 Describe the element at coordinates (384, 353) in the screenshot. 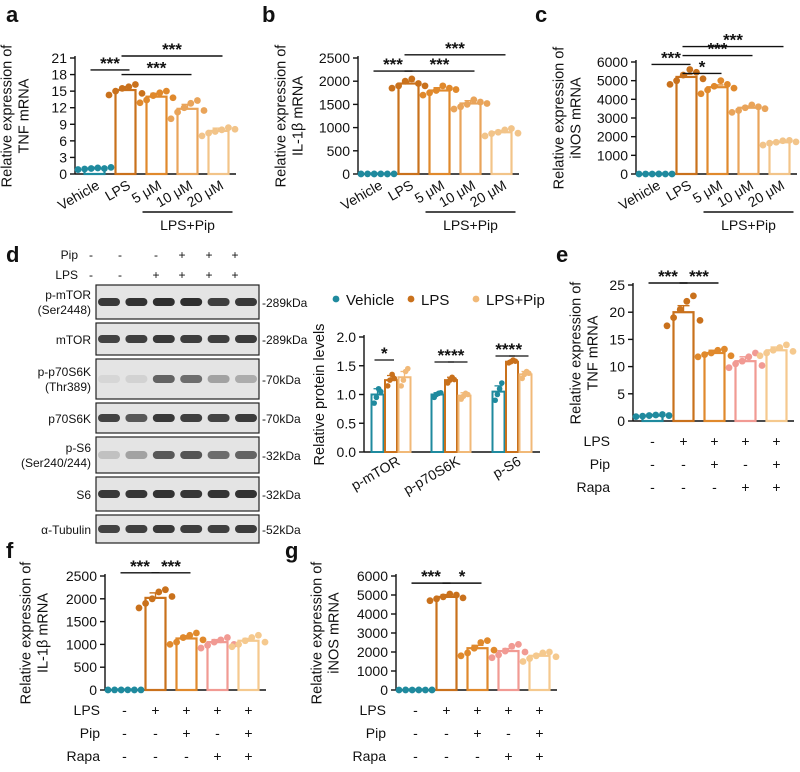

I see `significance-stars: *` at that location.